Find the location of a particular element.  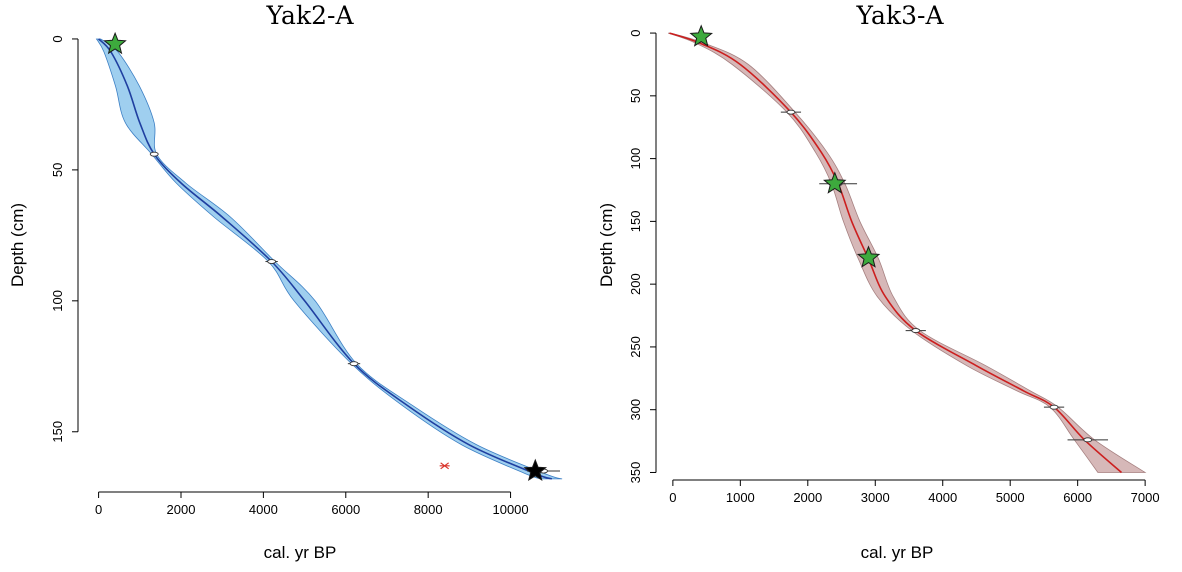

x-tick-label: 1000 is located at coordinates (740, 497).